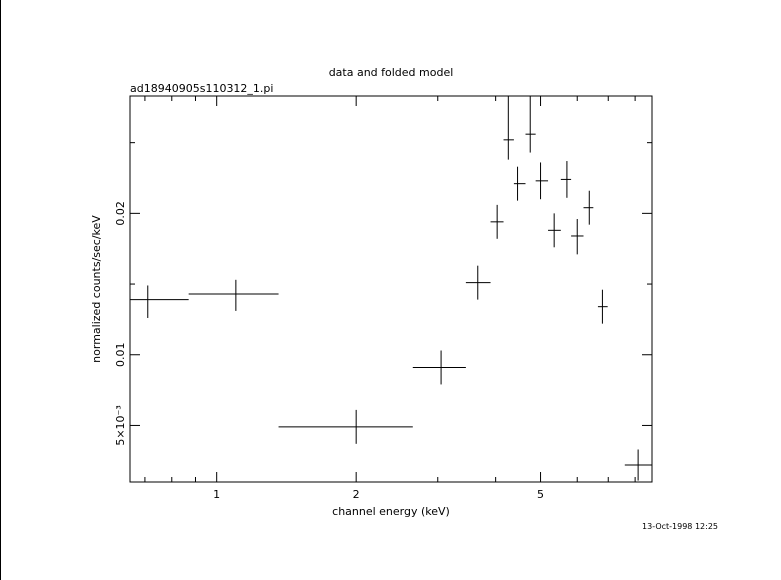  Describe the element at coordinates (391, 72) in the screenshot. I see `chart-title: data and folded model` at that location.